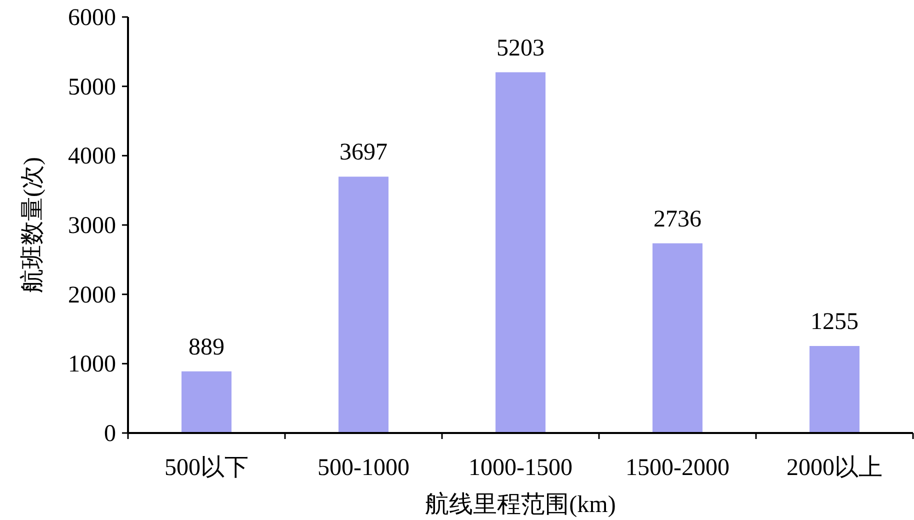 The height and width of the screenshot is (520, 914). I want to click on x-tick-label: 500以下, so click(206, 468).